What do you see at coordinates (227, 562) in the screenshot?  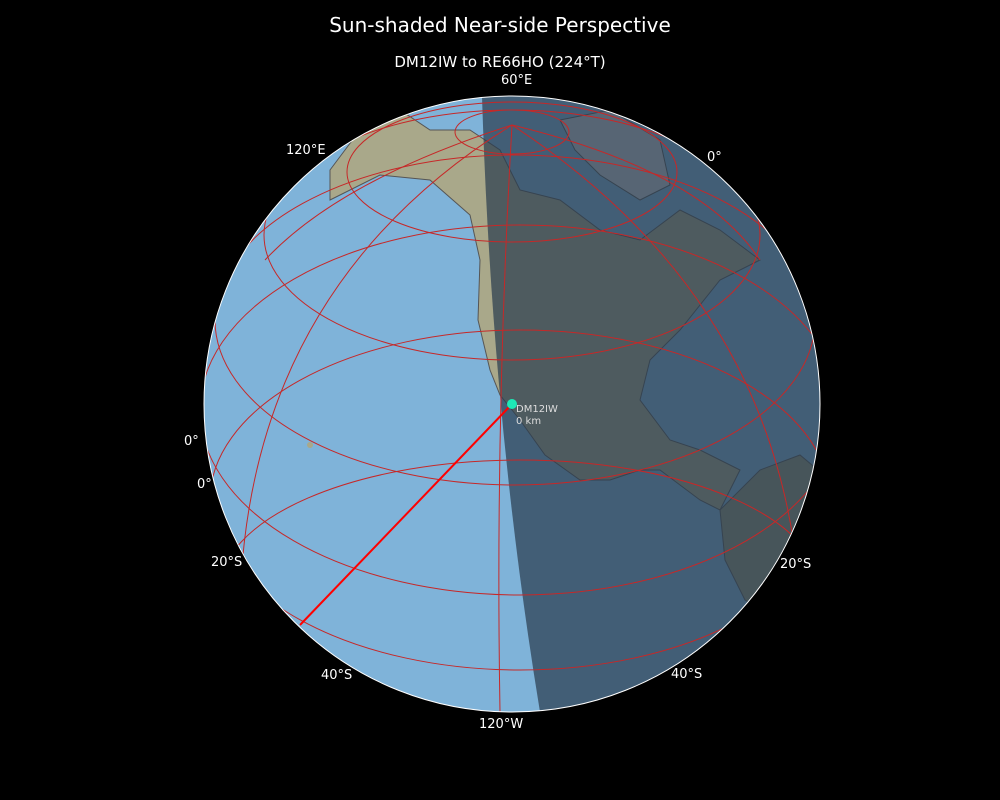 I see `label-20s-left: 20°S` at bounding box center [227, 562].